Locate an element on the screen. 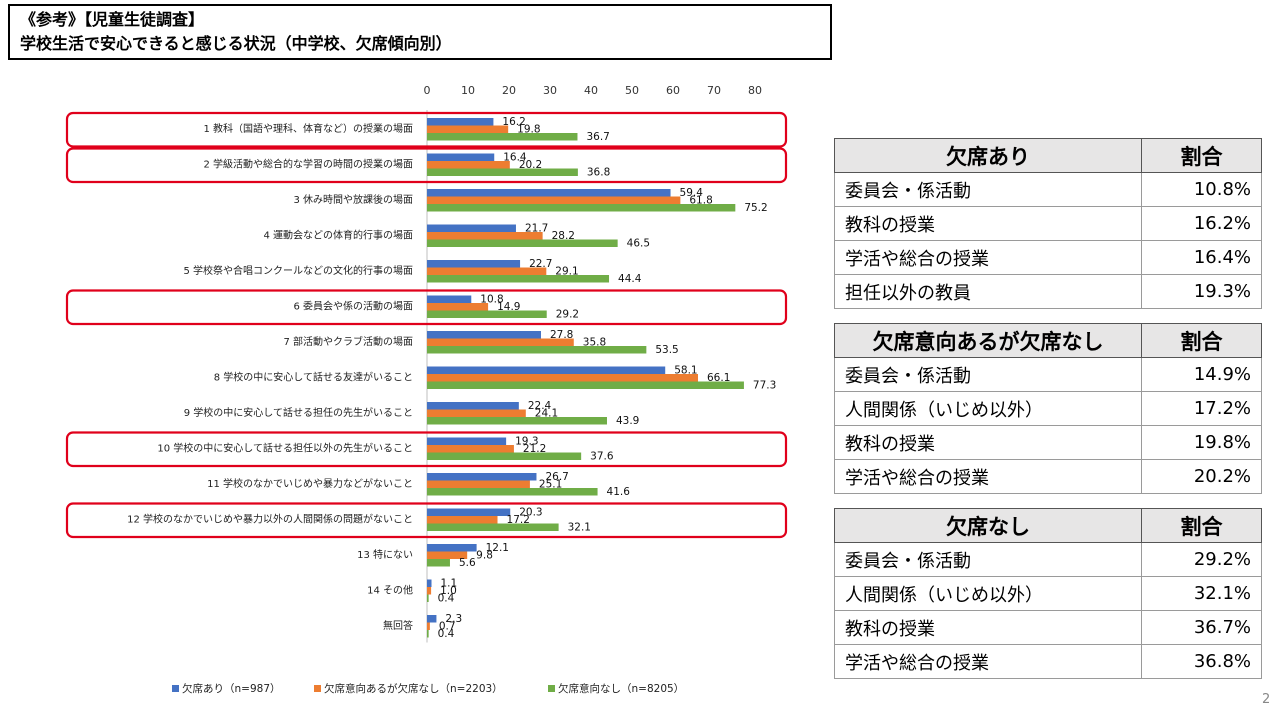 Image resolution: width=1280 pixels, height=720 pixels. table-header: 欠席なし is located at coordinates (988, 525).